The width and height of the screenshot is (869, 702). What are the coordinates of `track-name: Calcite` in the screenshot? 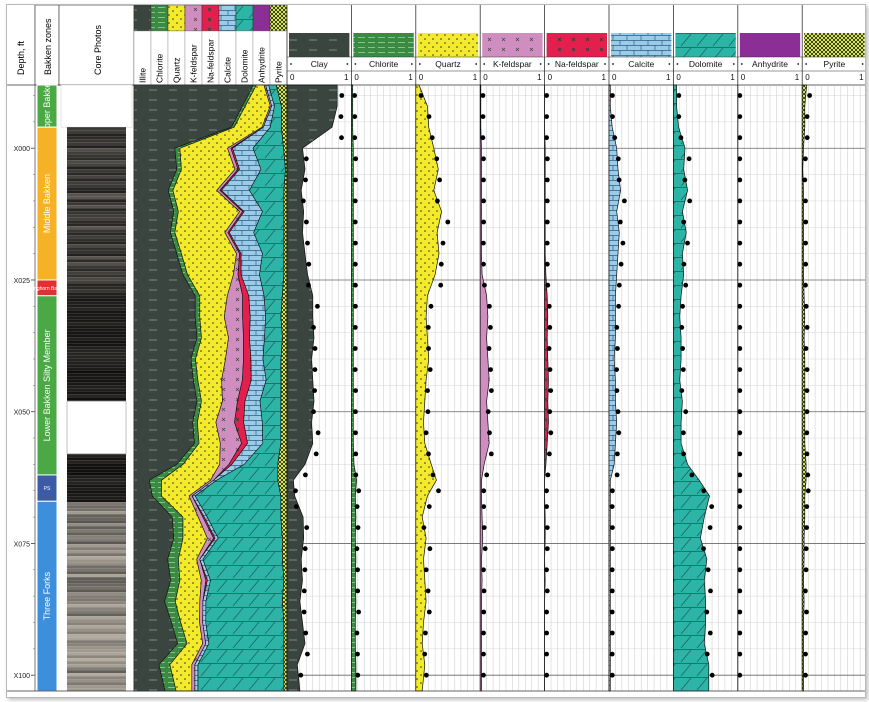 It's located at (641, 64).